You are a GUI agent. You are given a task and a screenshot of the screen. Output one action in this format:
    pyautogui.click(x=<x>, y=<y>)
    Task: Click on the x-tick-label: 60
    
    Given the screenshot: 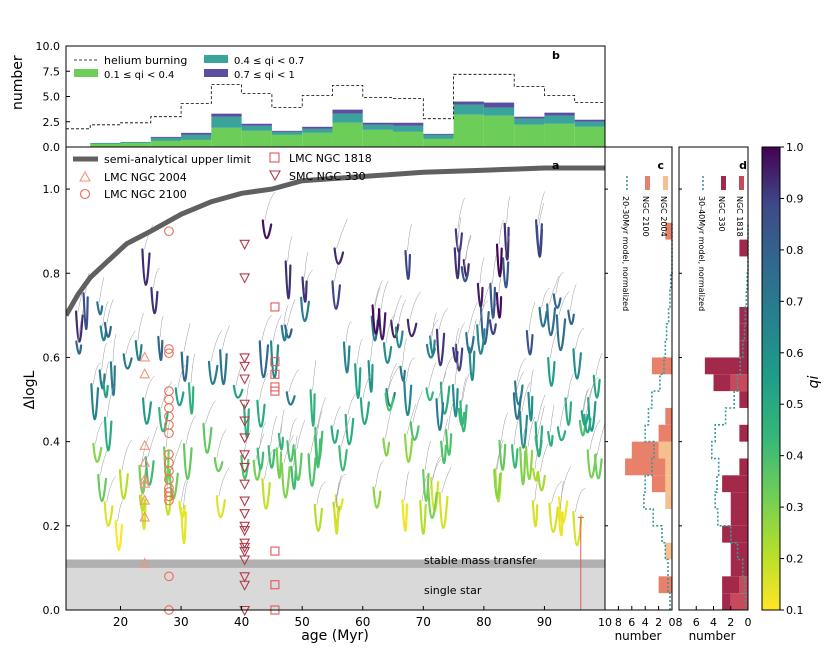 What is the action you would take?
    pyautogui.click(x=362, y=622)
    